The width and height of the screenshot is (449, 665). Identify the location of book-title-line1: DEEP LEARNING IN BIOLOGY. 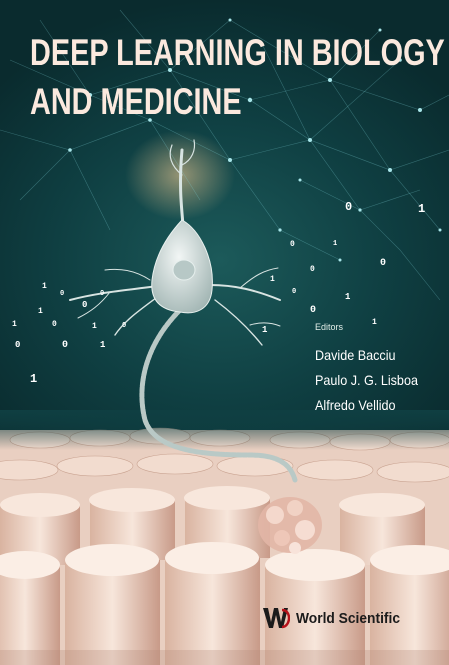
(237, 52).